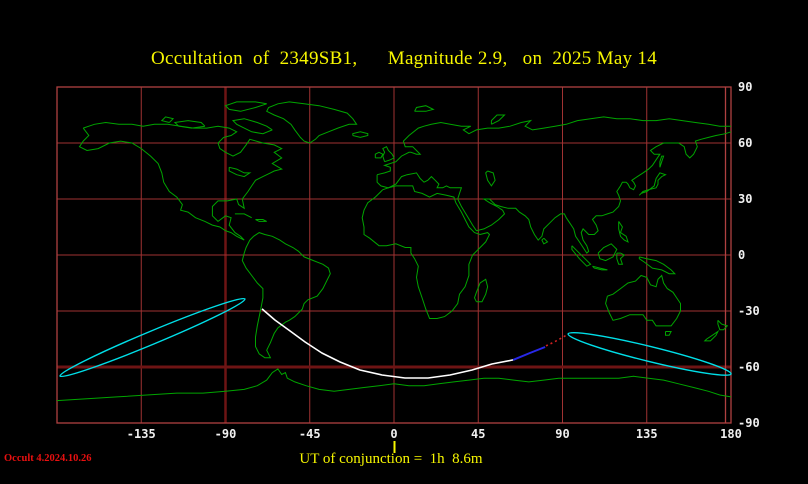  Describe the element at coordinates (711, 336) in the screenshot. I see `coastline-nz-south` at that location.